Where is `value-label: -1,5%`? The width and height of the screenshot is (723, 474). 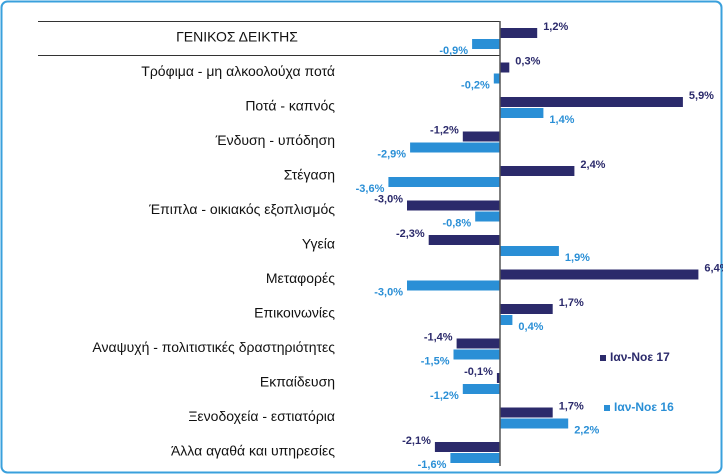 value-label: -1,5% is located at coordinates (435, 361).